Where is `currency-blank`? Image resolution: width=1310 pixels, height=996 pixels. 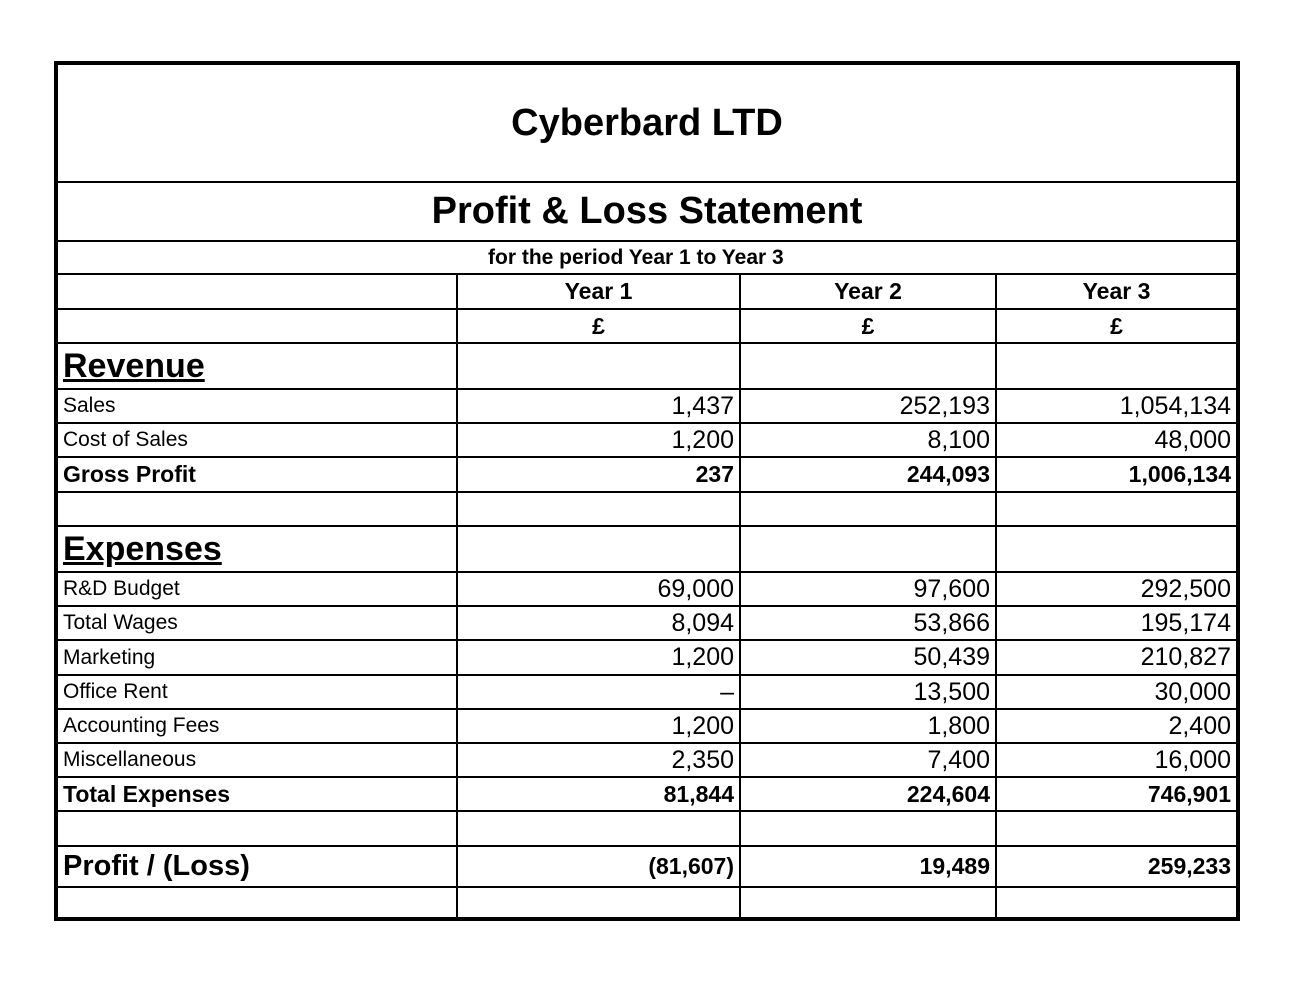
currency-blank is located at coordinates (257, 326).